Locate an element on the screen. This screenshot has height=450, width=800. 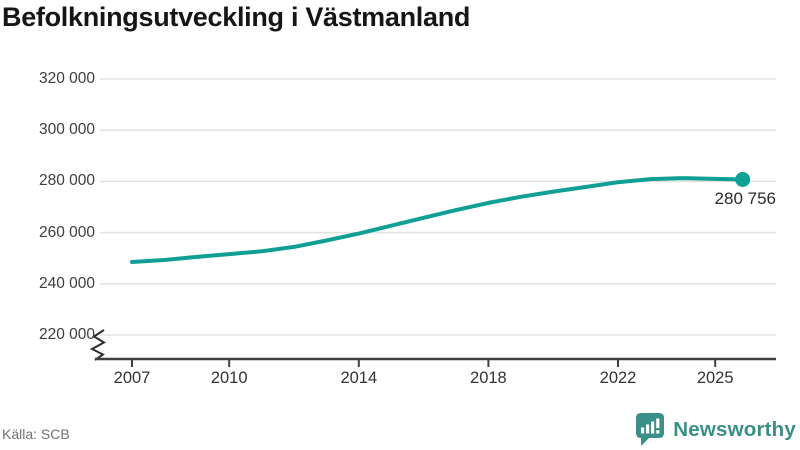
x-axis-ticks is located at coordinates (424, 363).